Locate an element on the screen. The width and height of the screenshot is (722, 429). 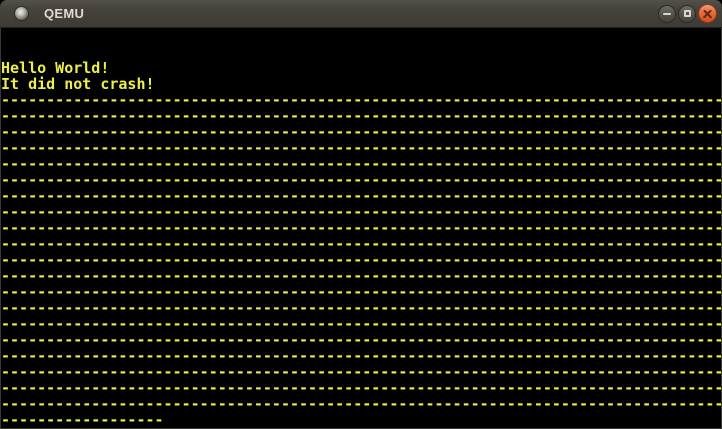
window-title: QEMU is located at coordinates (64, 13).